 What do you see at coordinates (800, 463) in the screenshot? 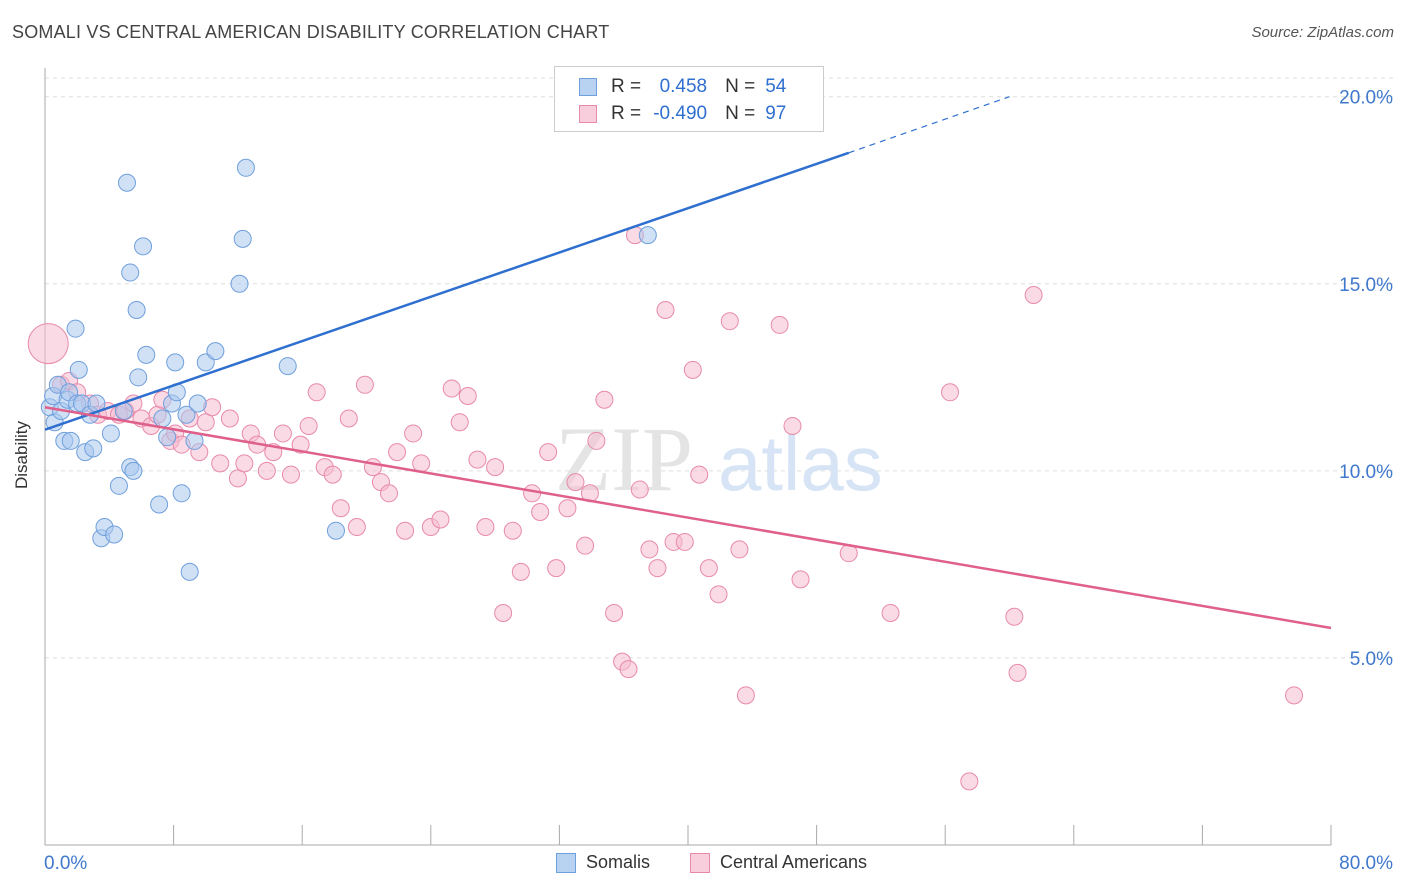
I see `watermark-atlas: atlas` at bounding box center [800, 463].